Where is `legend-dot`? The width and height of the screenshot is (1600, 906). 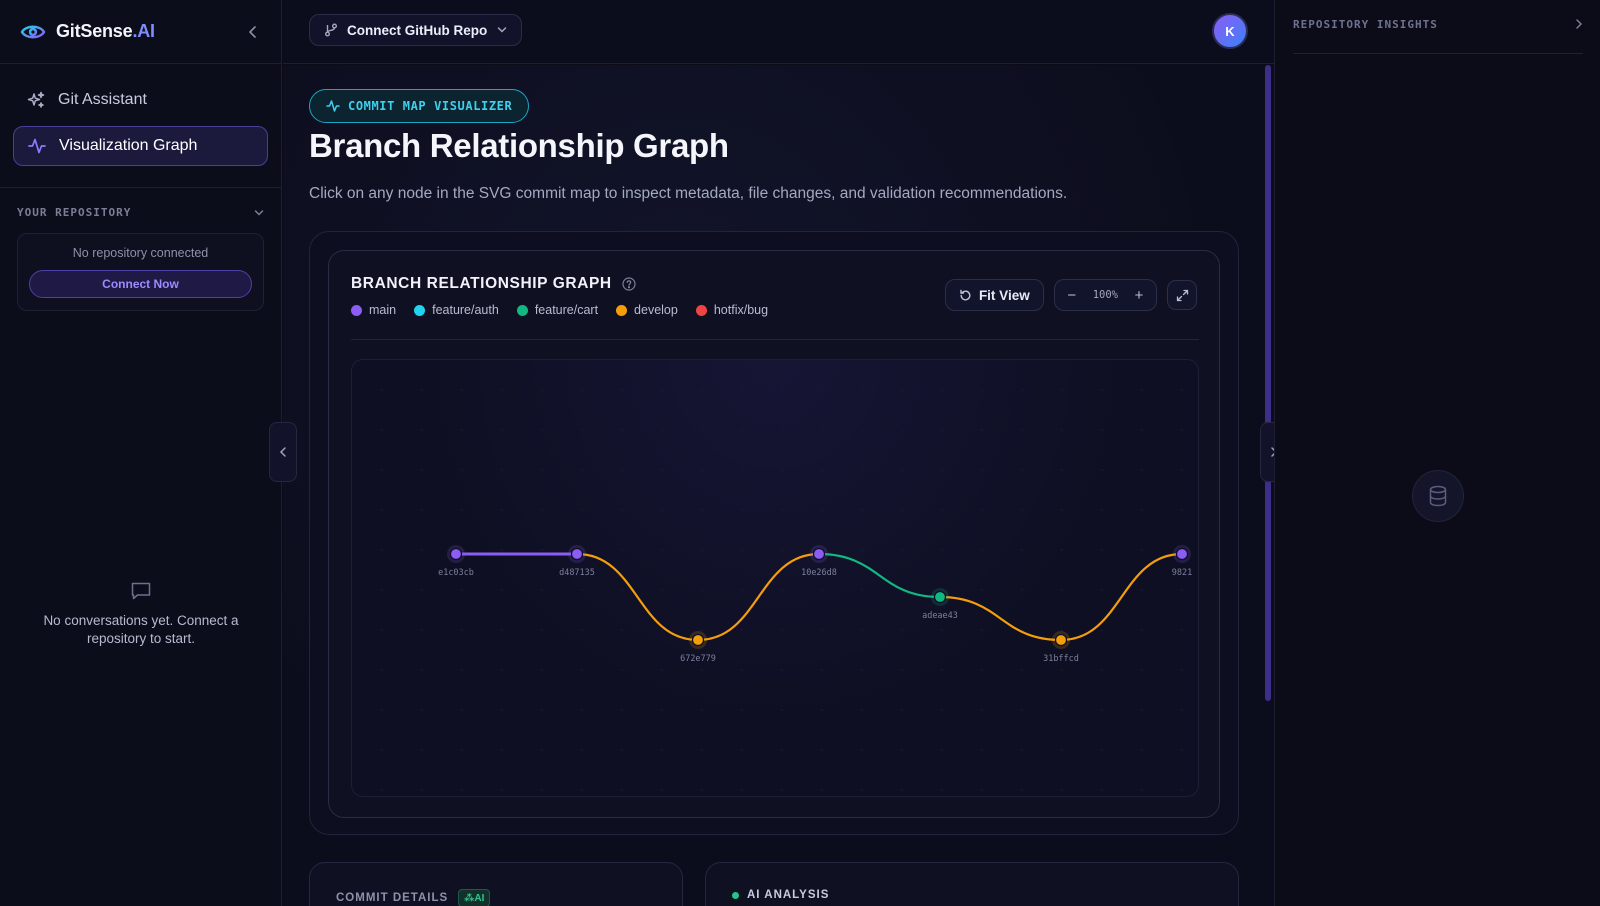
legend-dot is located at coordinates (420, 310).